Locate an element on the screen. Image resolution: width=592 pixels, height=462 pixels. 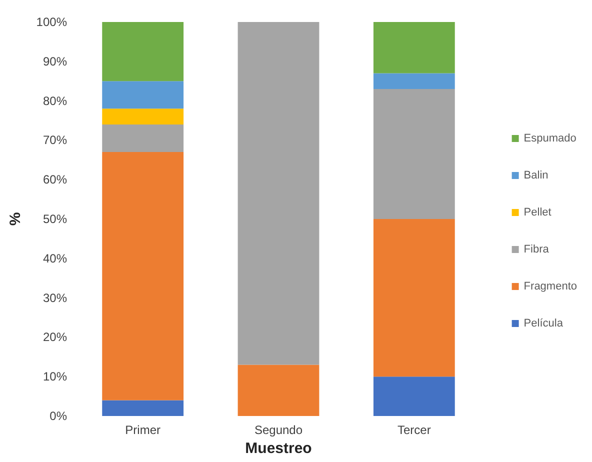
y-tick-label: 20% is located at coordinates (55, 337).